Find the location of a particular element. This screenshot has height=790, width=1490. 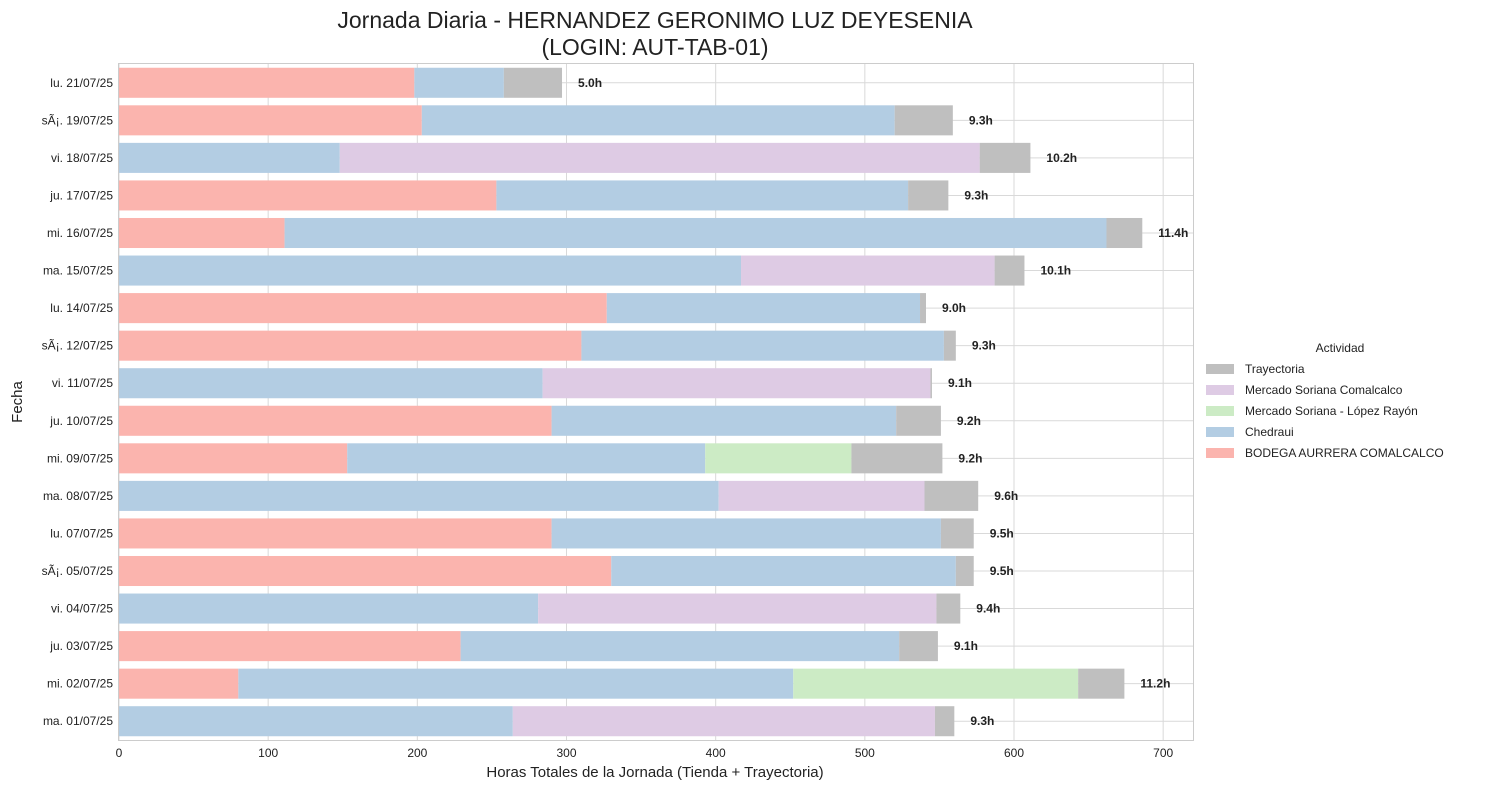

legend-entry: Chedraui is located at coordinates (1269, 432).